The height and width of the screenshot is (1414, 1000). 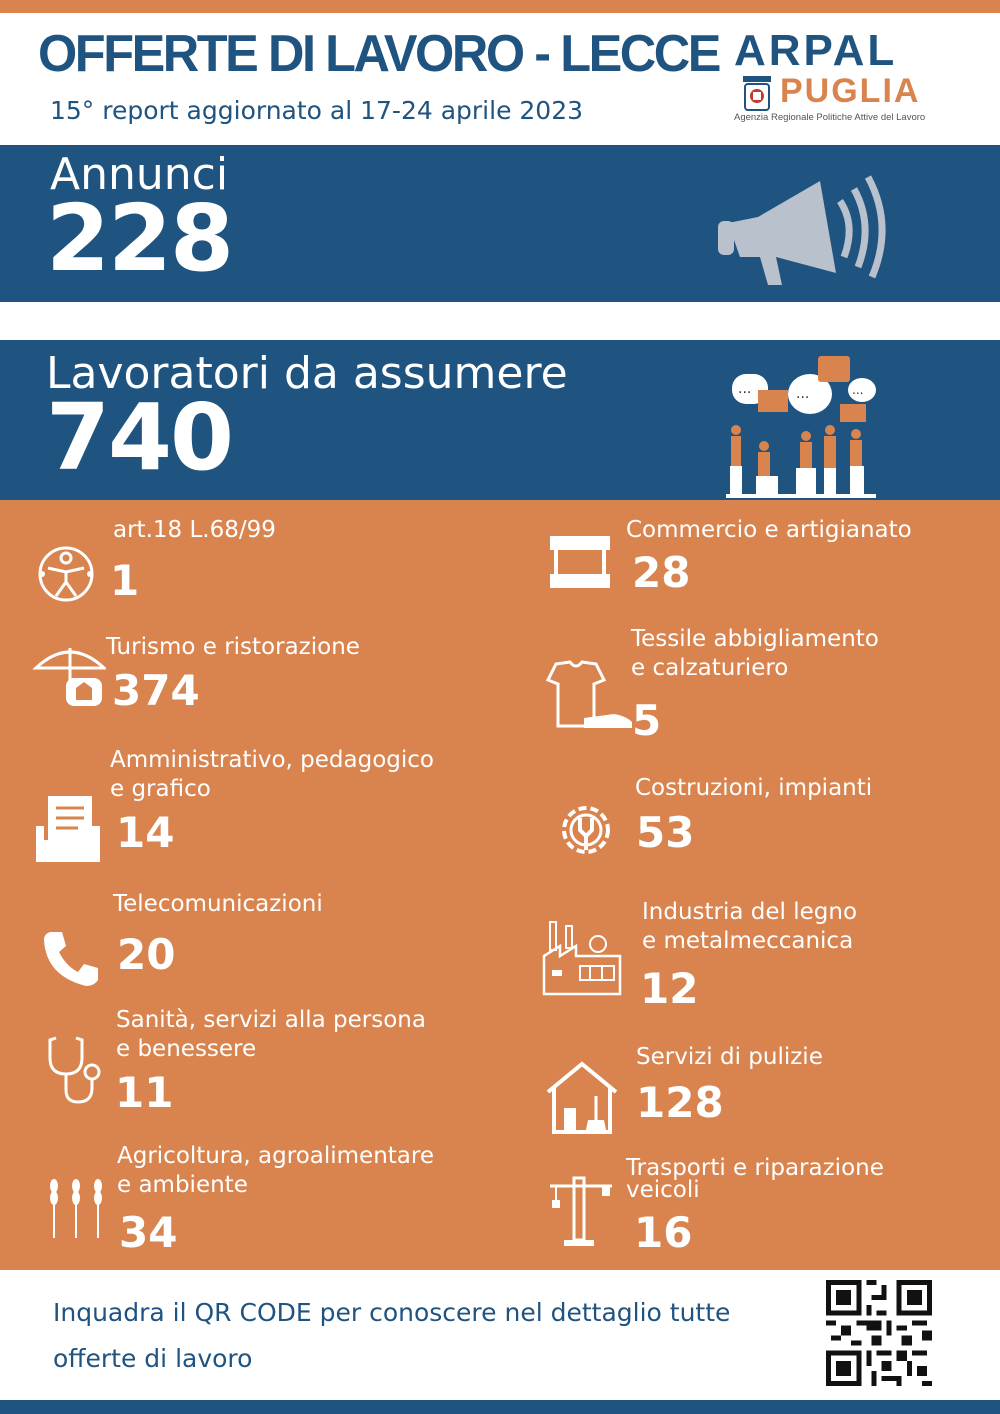 What do you see at coordinates (272, 774) in the screenshot?
I see `category-label-amministrativo: Amministrativo, pedagogico e grafico` at bounding box center [272, 774].